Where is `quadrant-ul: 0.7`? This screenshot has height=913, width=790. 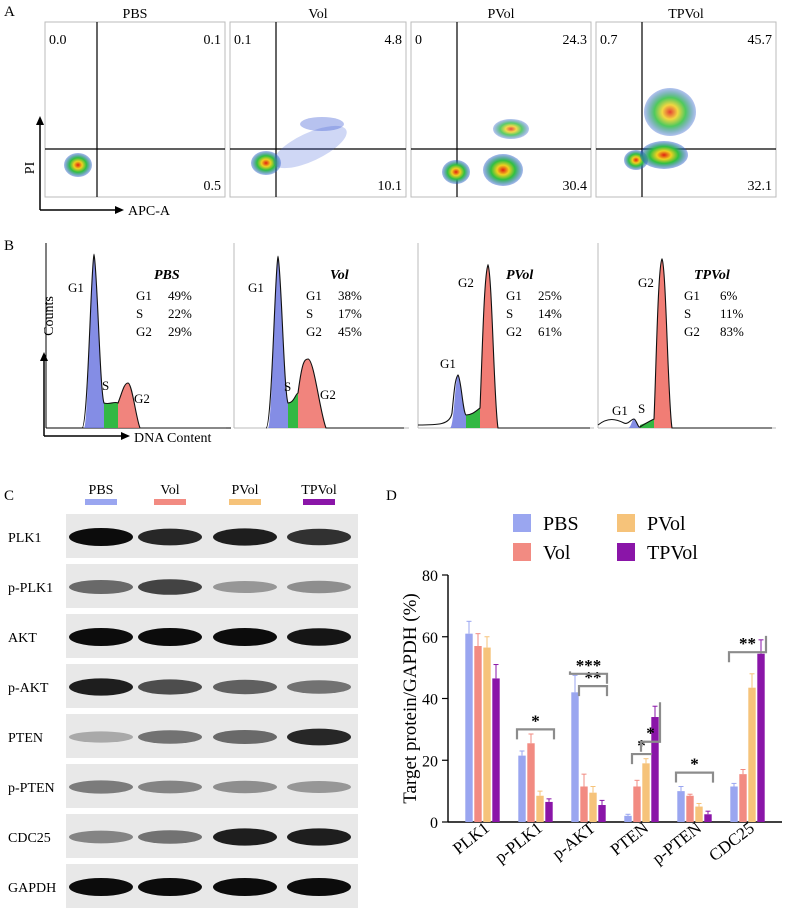 quadrant-ul: 0.7 is located at coordinates (609, 40).